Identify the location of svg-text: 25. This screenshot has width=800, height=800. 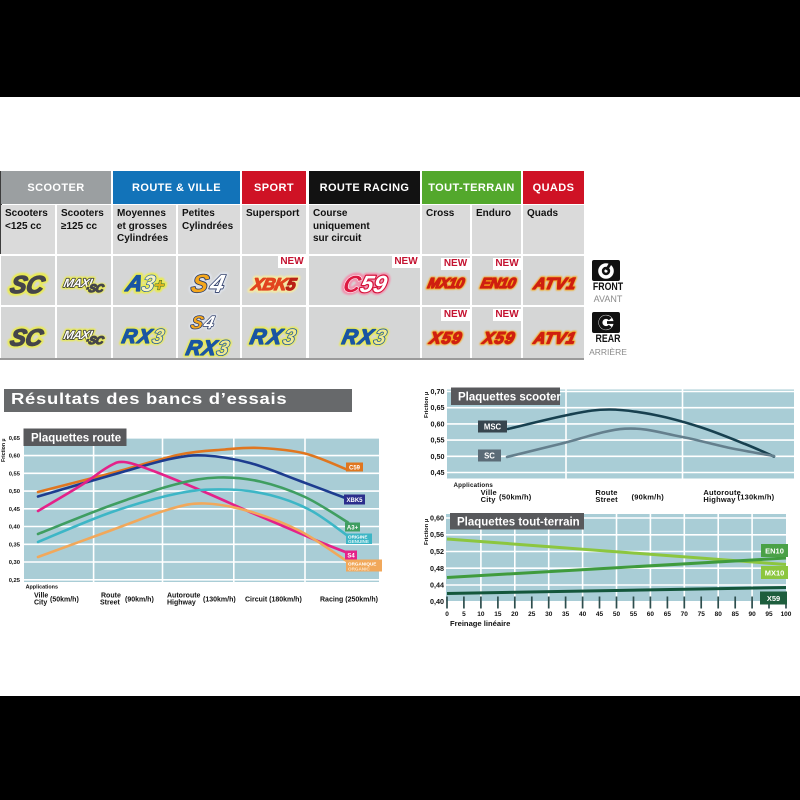
(532, 614).